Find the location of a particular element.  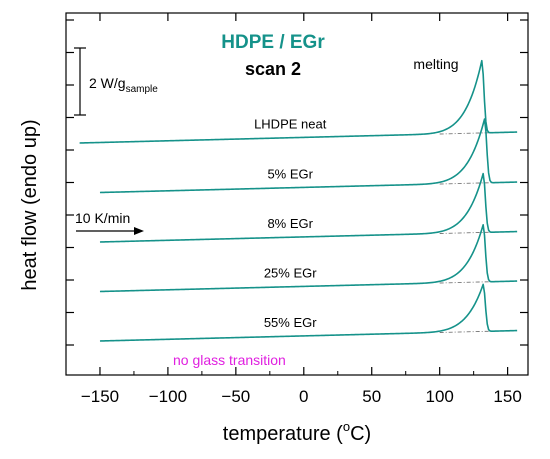

arrow-head-icon is located at coordinates (139, 231).